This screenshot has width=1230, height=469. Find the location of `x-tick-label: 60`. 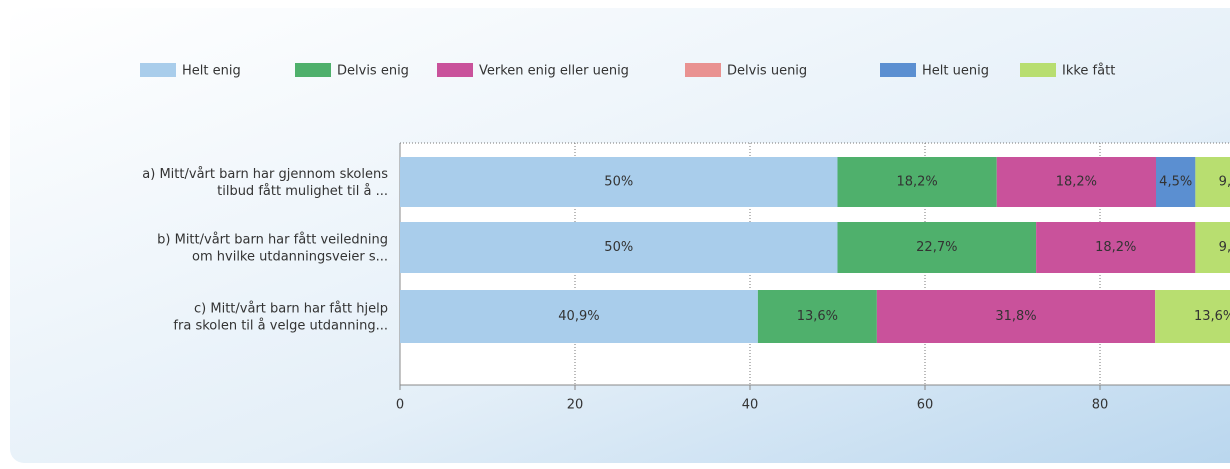

x-tick-label: 60 is located at coordinates (925, 405).